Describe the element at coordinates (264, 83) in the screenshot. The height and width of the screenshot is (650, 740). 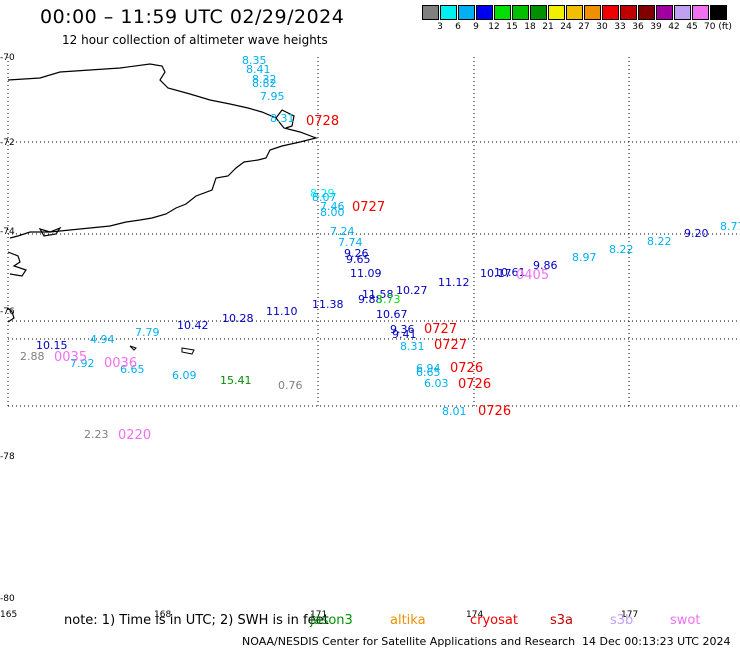
I see `wave-height-value: 8.82` at that location.